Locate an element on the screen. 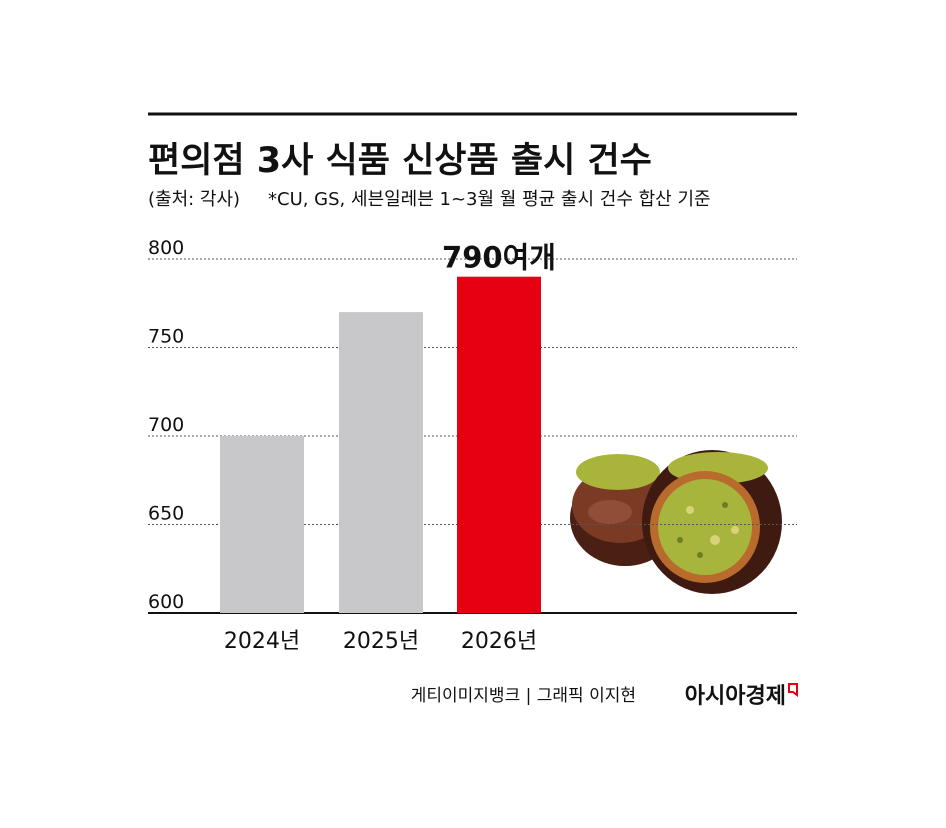 This screenshot has width=946, height=828. chart-title: 편의점 3사 식품 신상품 출시 건수 is located at coordinates (400, 161).